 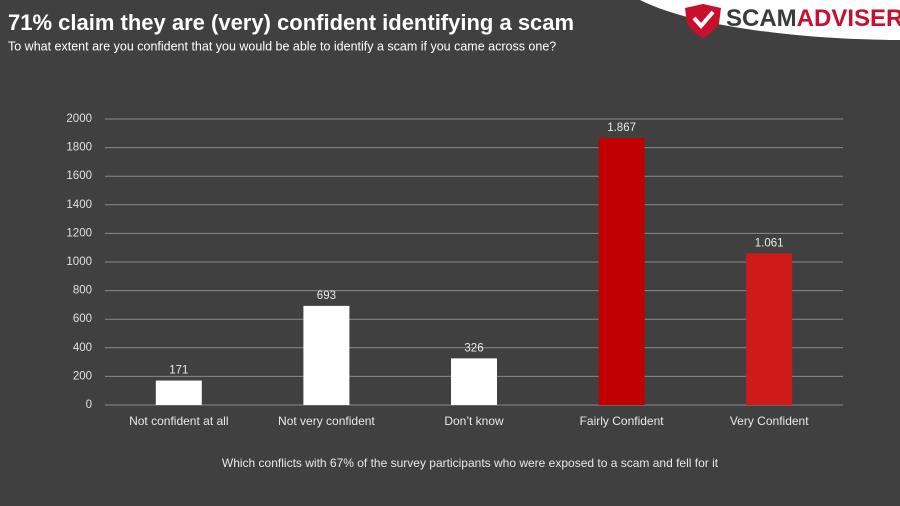 What do you see at coordinates (474, 421) in the screenshot?
I see `x-tick-label: Don’t know` at bounding box center [474, 421].